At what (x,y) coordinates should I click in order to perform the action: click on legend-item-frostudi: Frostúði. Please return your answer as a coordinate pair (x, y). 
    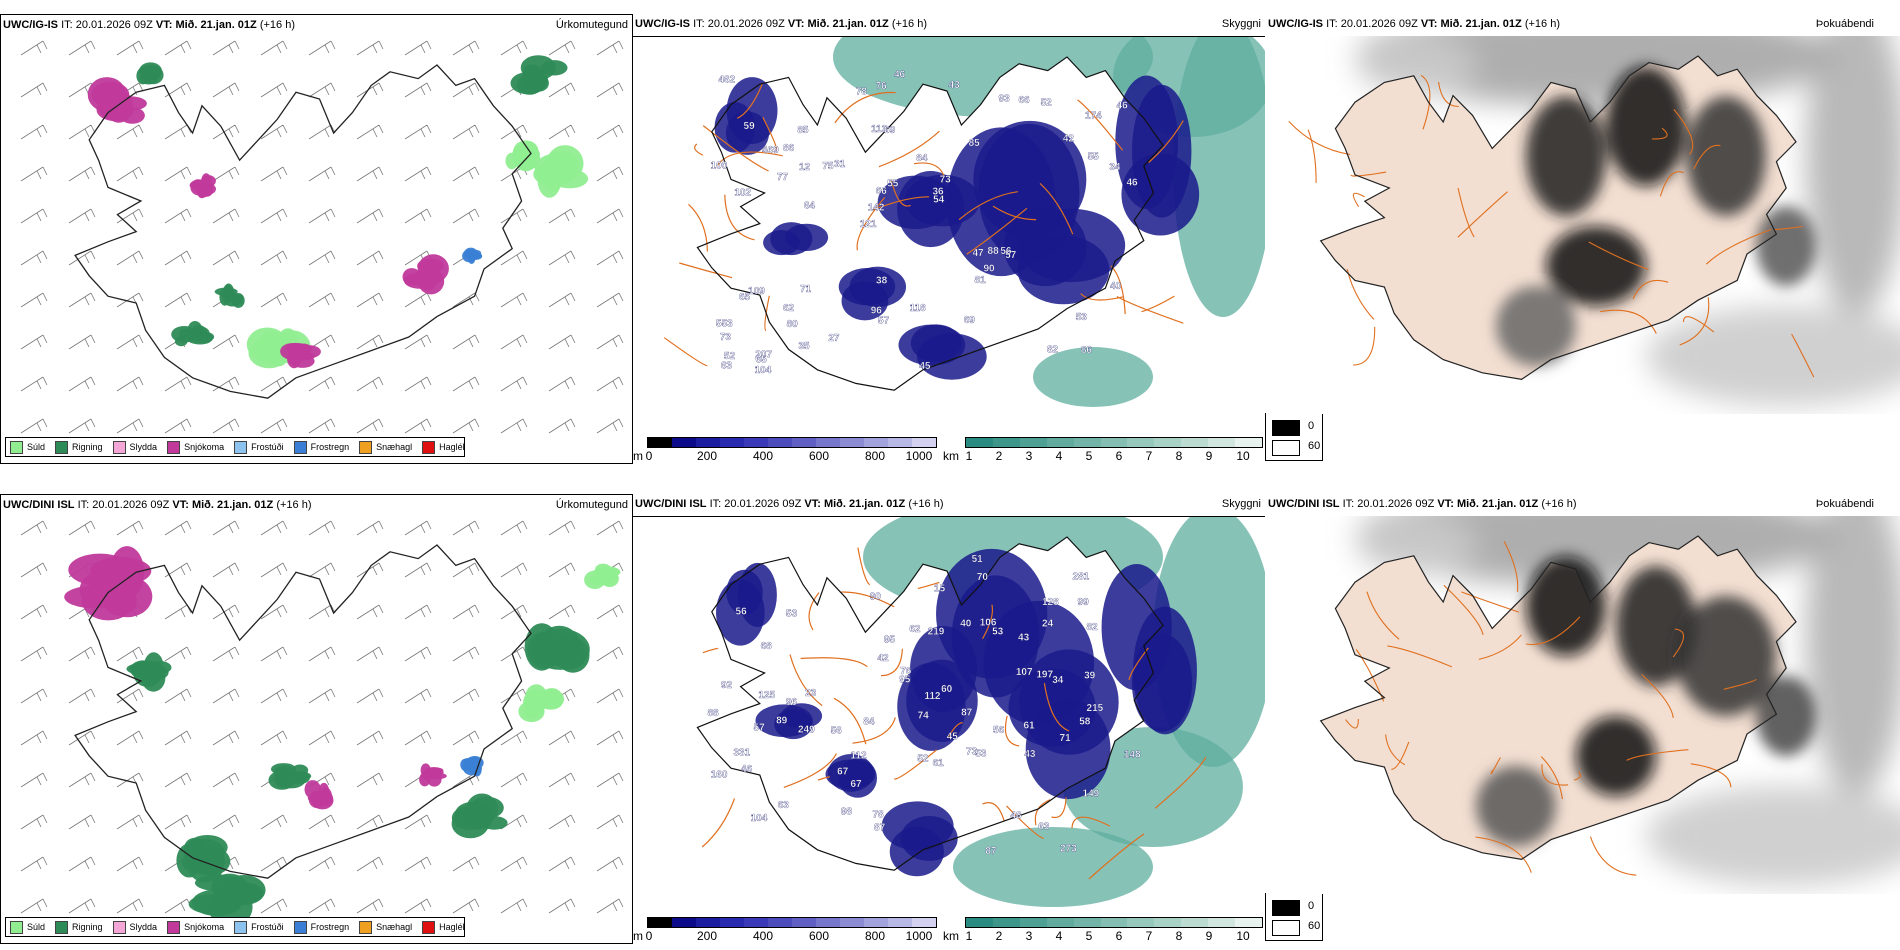
    Looking at the image, I should click on (259, 447).